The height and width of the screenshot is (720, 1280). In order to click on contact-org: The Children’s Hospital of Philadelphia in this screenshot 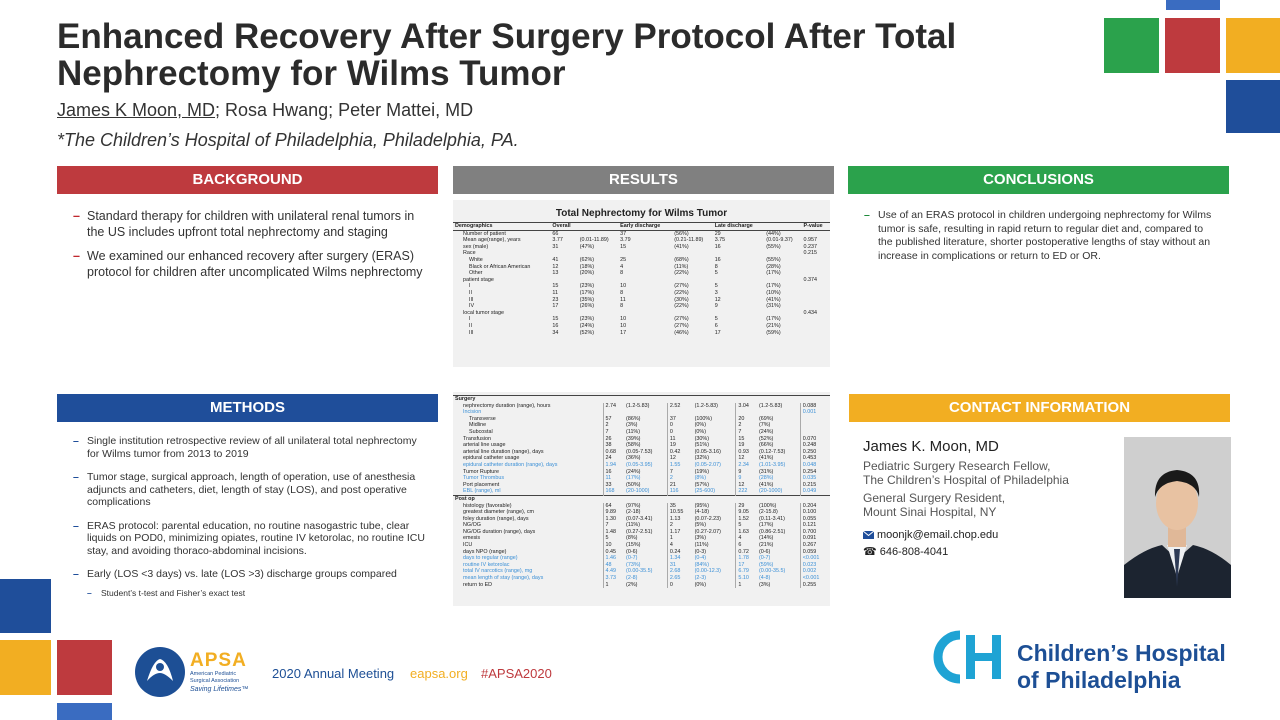, I will do `click(966, 480)`.